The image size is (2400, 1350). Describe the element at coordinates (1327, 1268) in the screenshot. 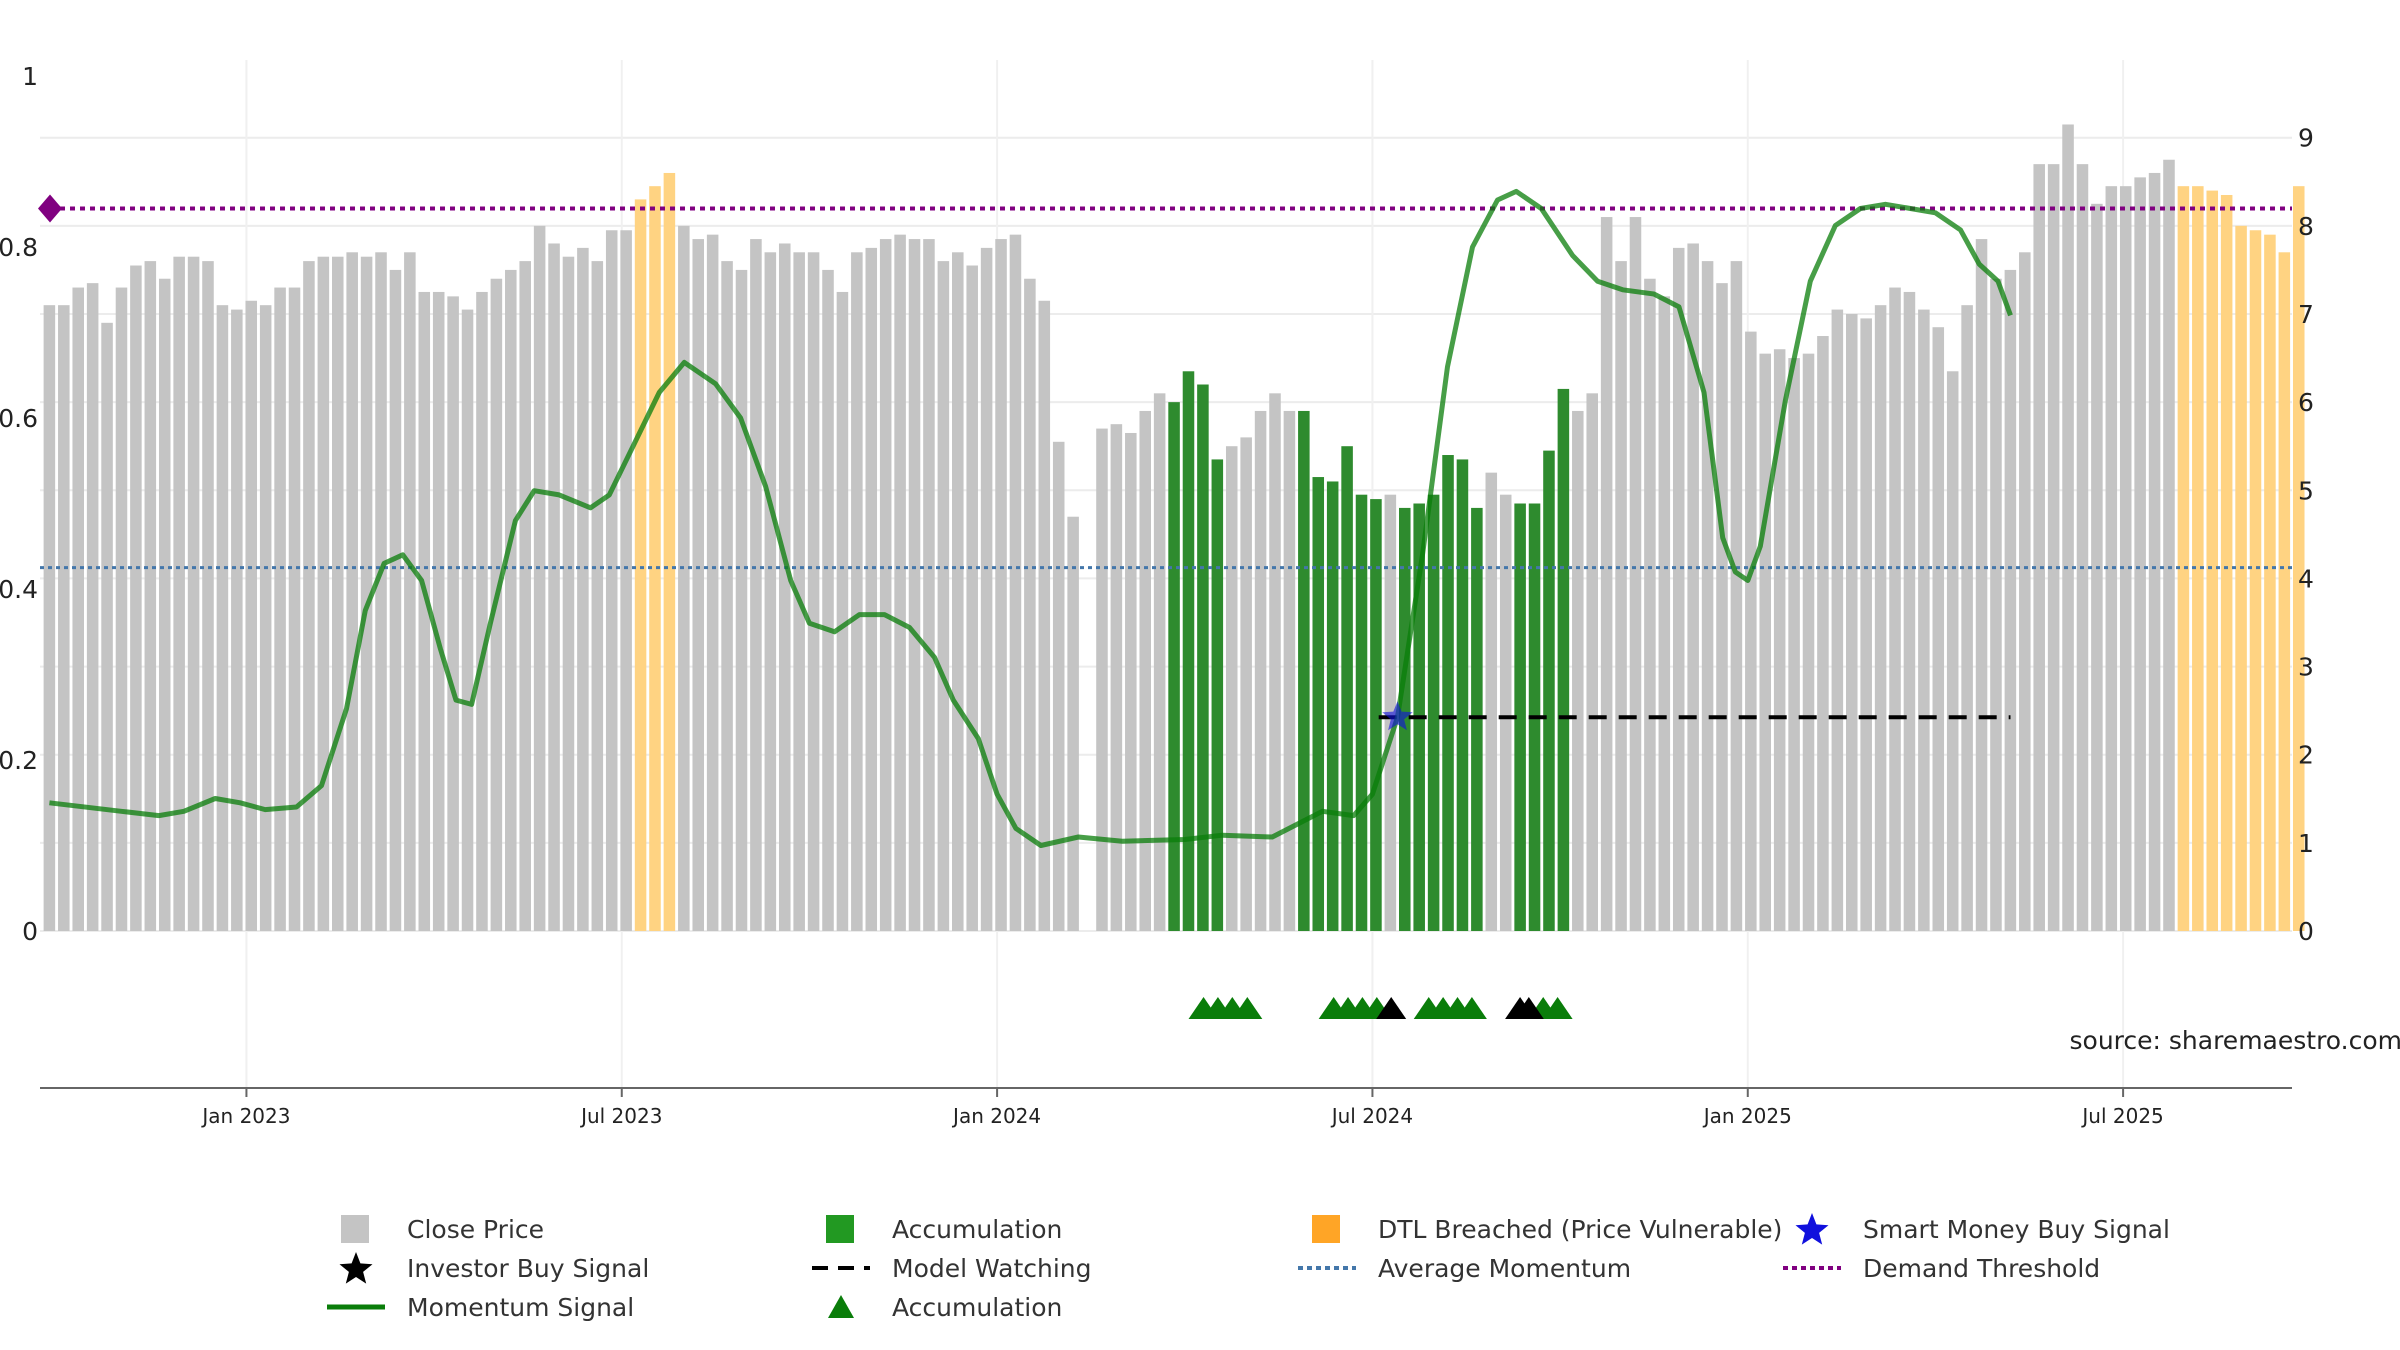

I see `dotted-line-icon` at that location.